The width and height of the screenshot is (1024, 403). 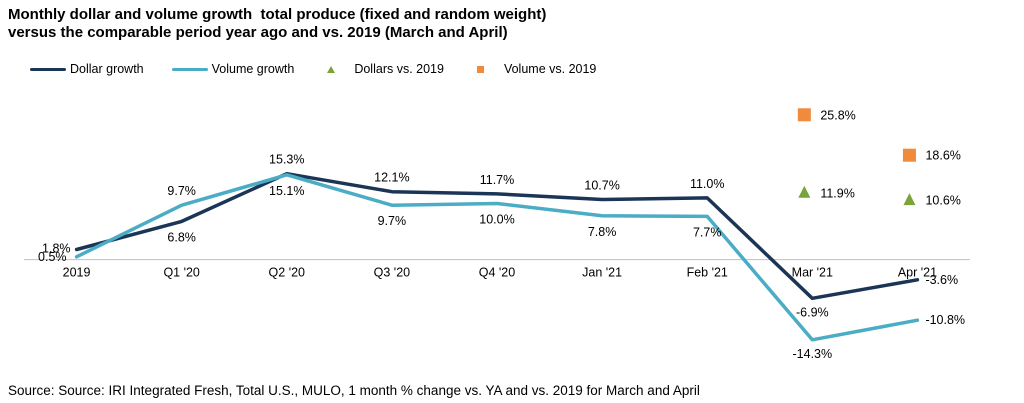 I want to click on data-label-volume-7: -14.3%, so click(x=813, y=354).